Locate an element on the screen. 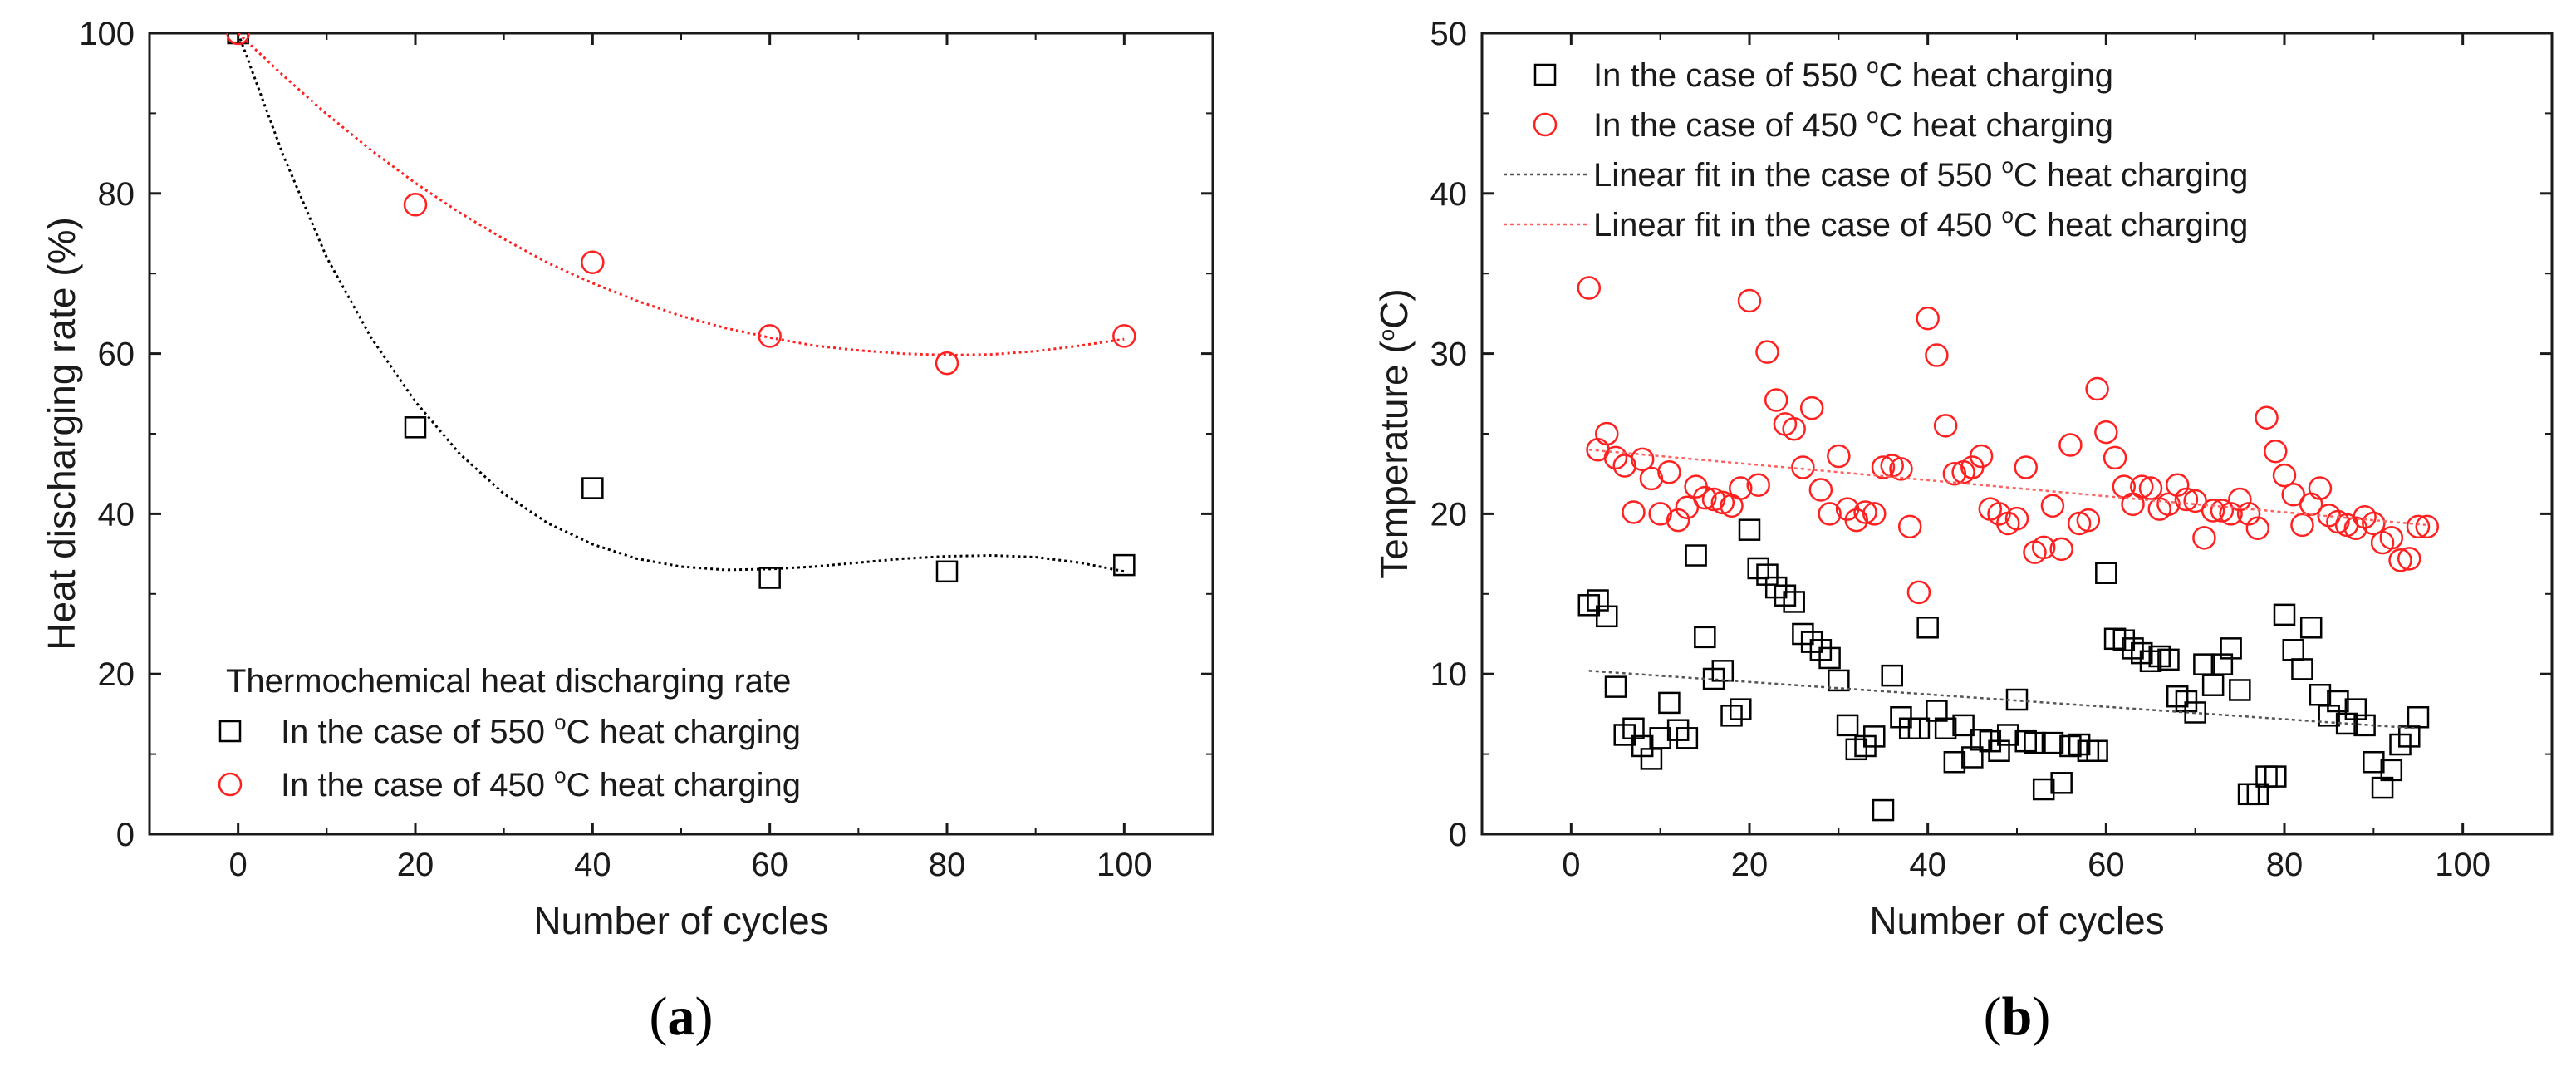 This screenshot has height=1066, width=2576. y-axis-title-sup: o is located at coordinates (1386, 335).